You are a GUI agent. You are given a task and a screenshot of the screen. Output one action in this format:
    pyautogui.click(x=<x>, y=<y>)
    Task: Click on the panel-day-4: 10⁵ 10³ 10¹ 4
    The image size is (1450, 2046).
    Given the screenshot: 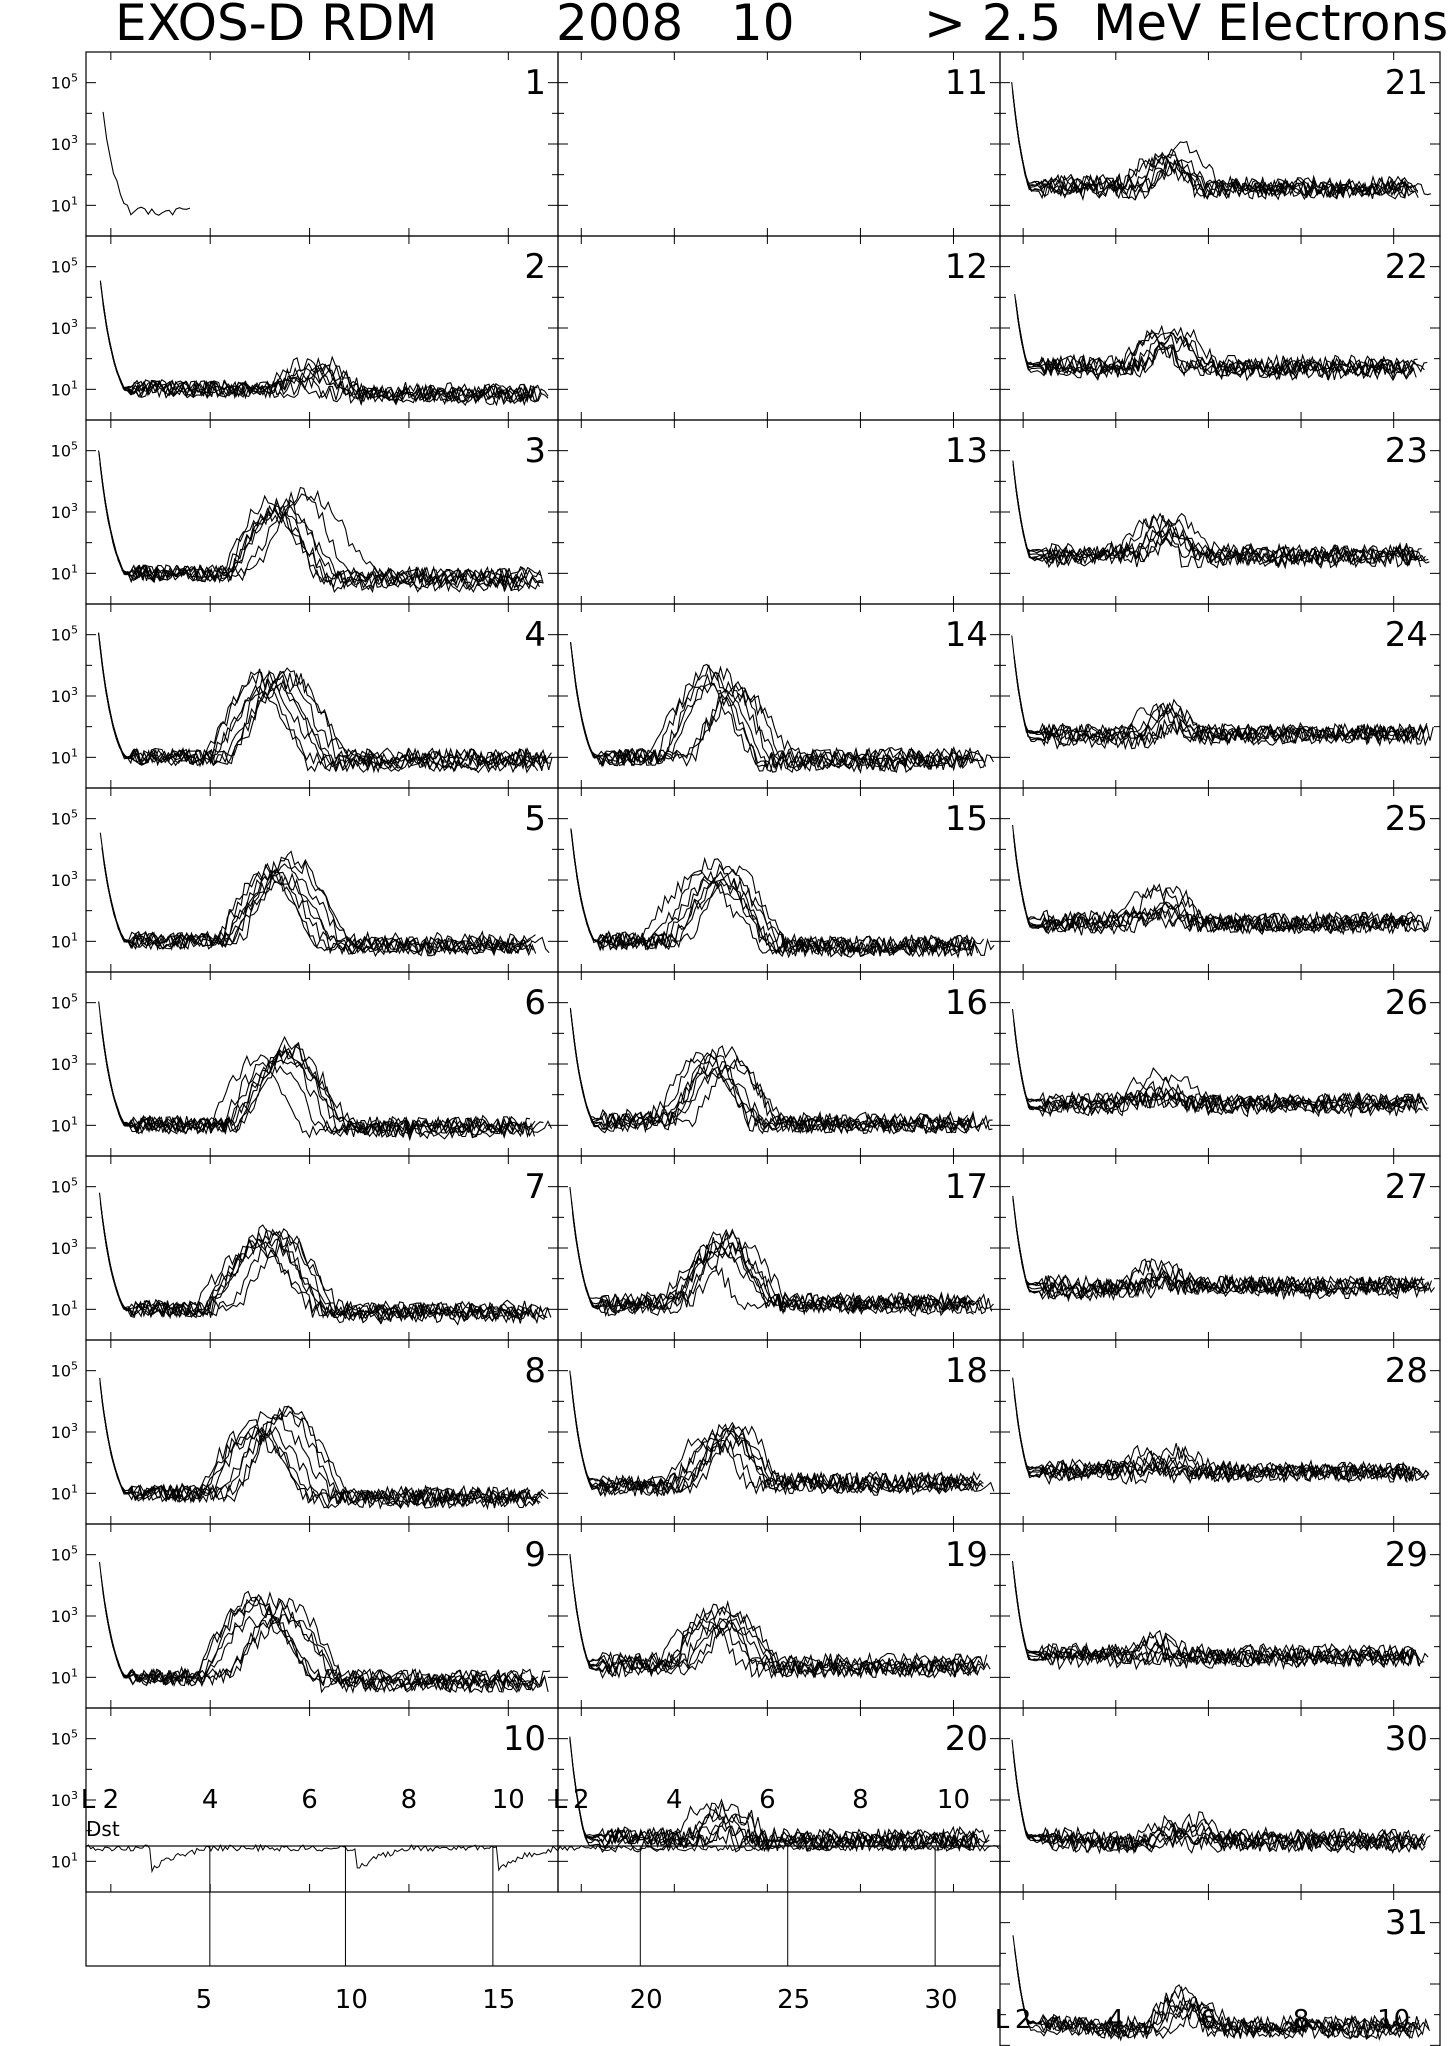 What is the action you would take?
    pyautogui.click(x=305, y=696)
    